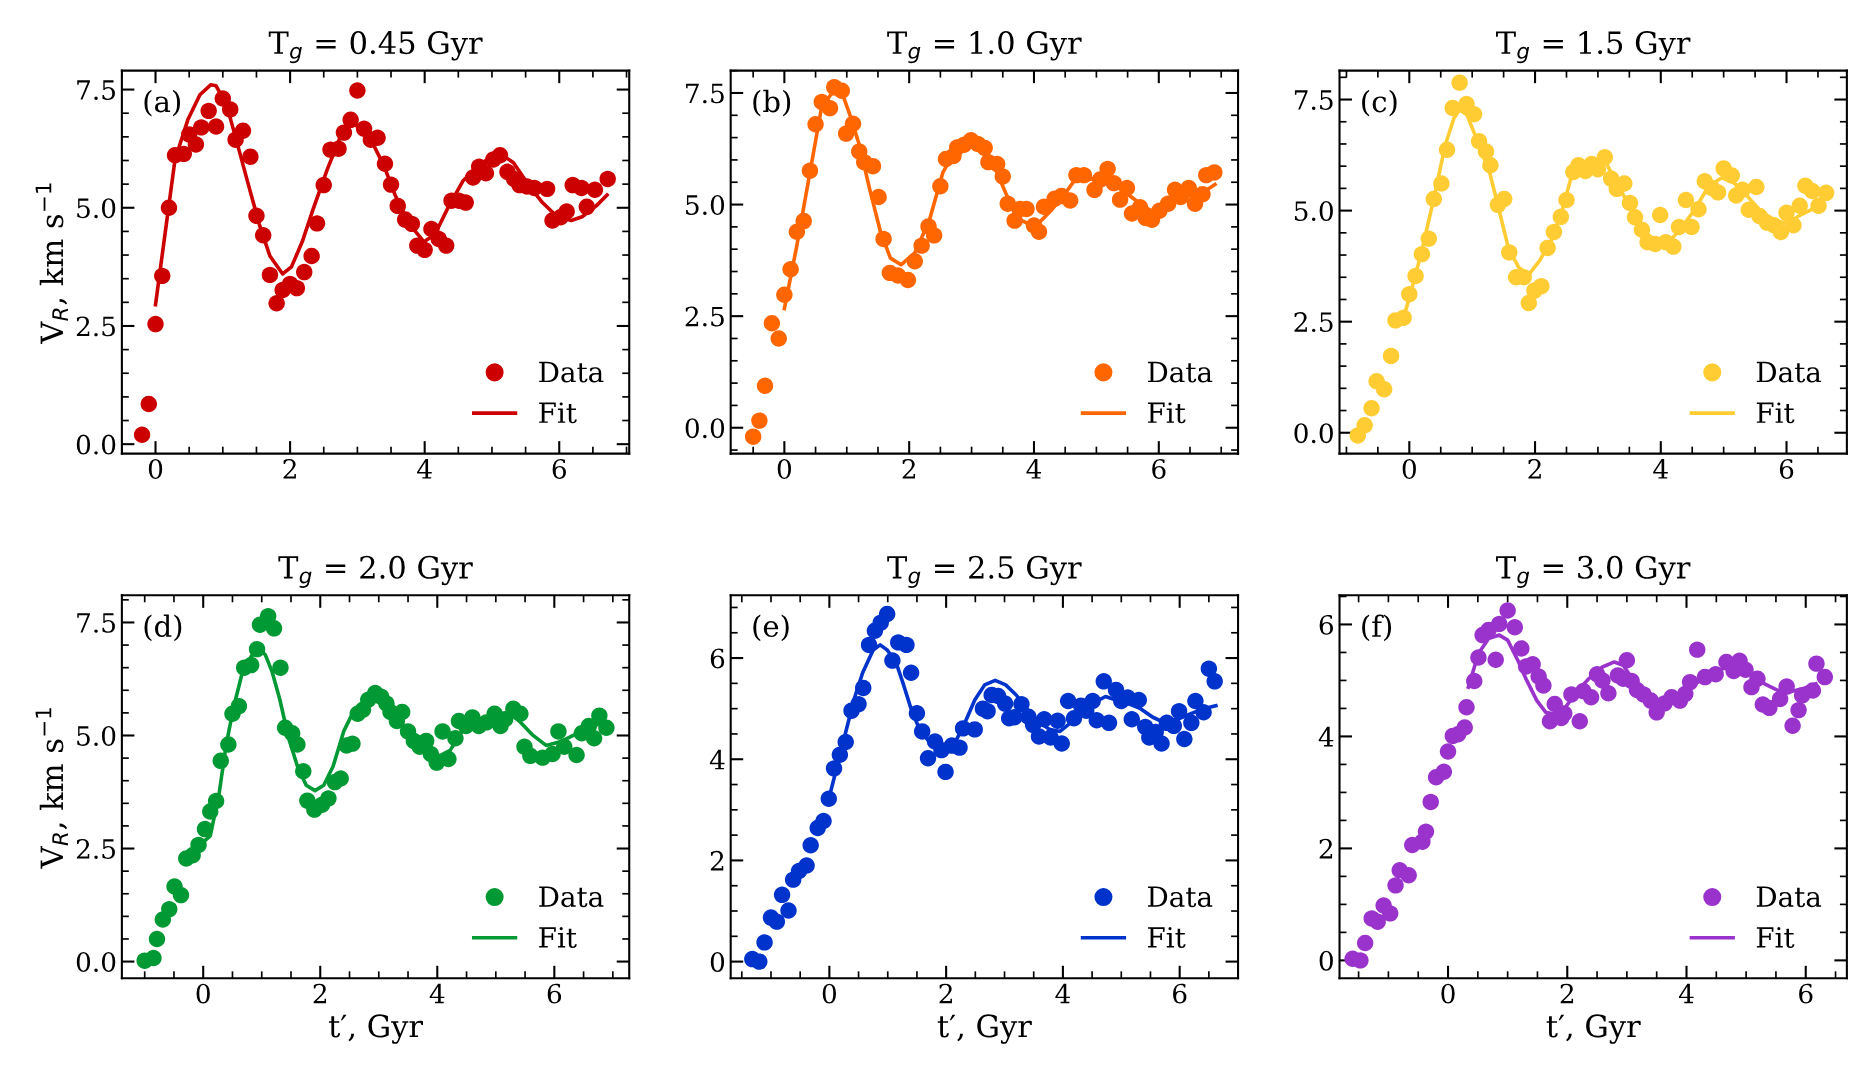  I want to click on annotation: (d), so click(163, 628).